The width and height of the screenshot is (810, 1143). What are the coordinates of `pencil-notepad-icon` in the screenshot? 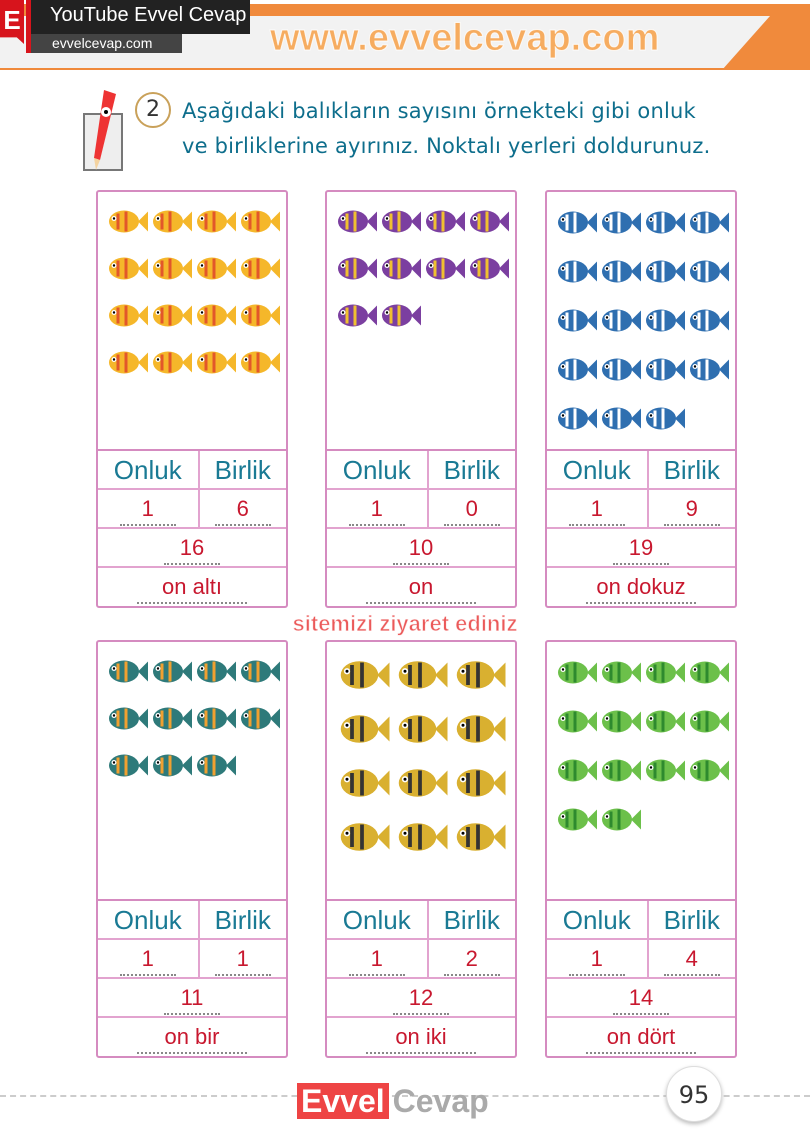 It's located at (103, 130).